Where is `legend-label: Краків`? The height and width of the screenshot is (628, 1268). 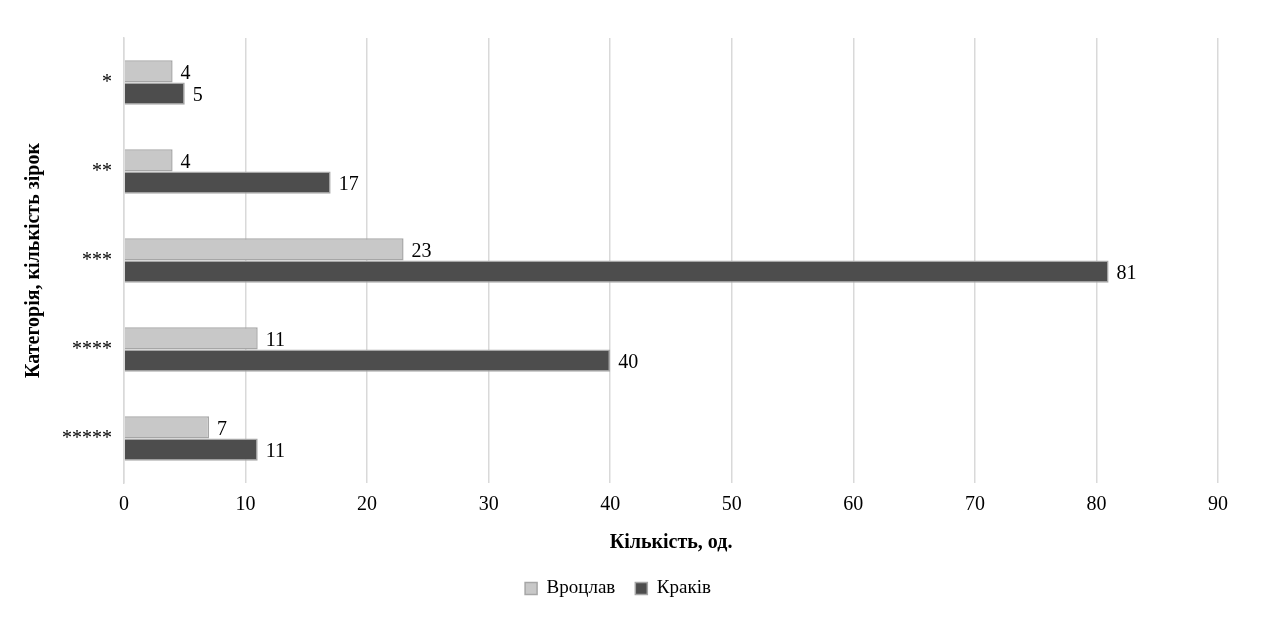 legend-label: Краків is located at coordinates (683, 587).